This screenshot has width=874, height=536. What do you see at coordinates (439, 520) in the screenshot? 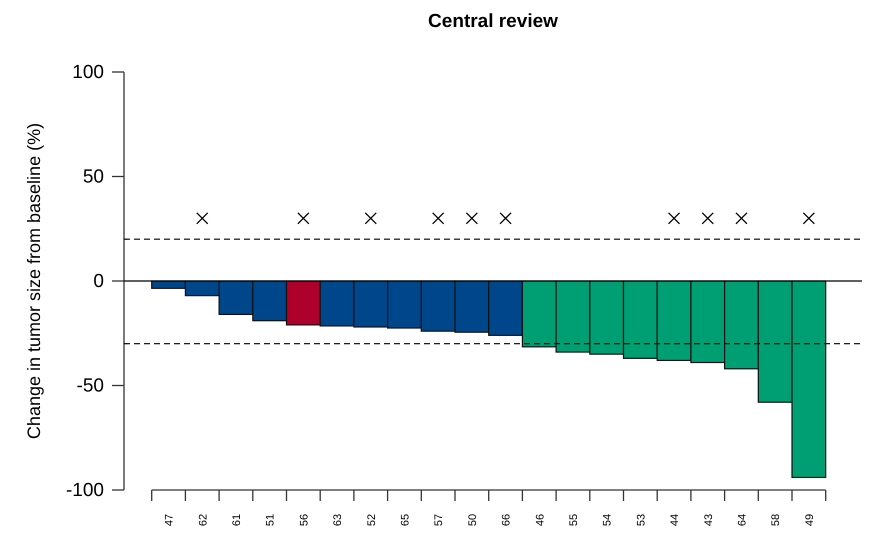
I see `x-tick-label: 57` at bounding box center [439, 520].